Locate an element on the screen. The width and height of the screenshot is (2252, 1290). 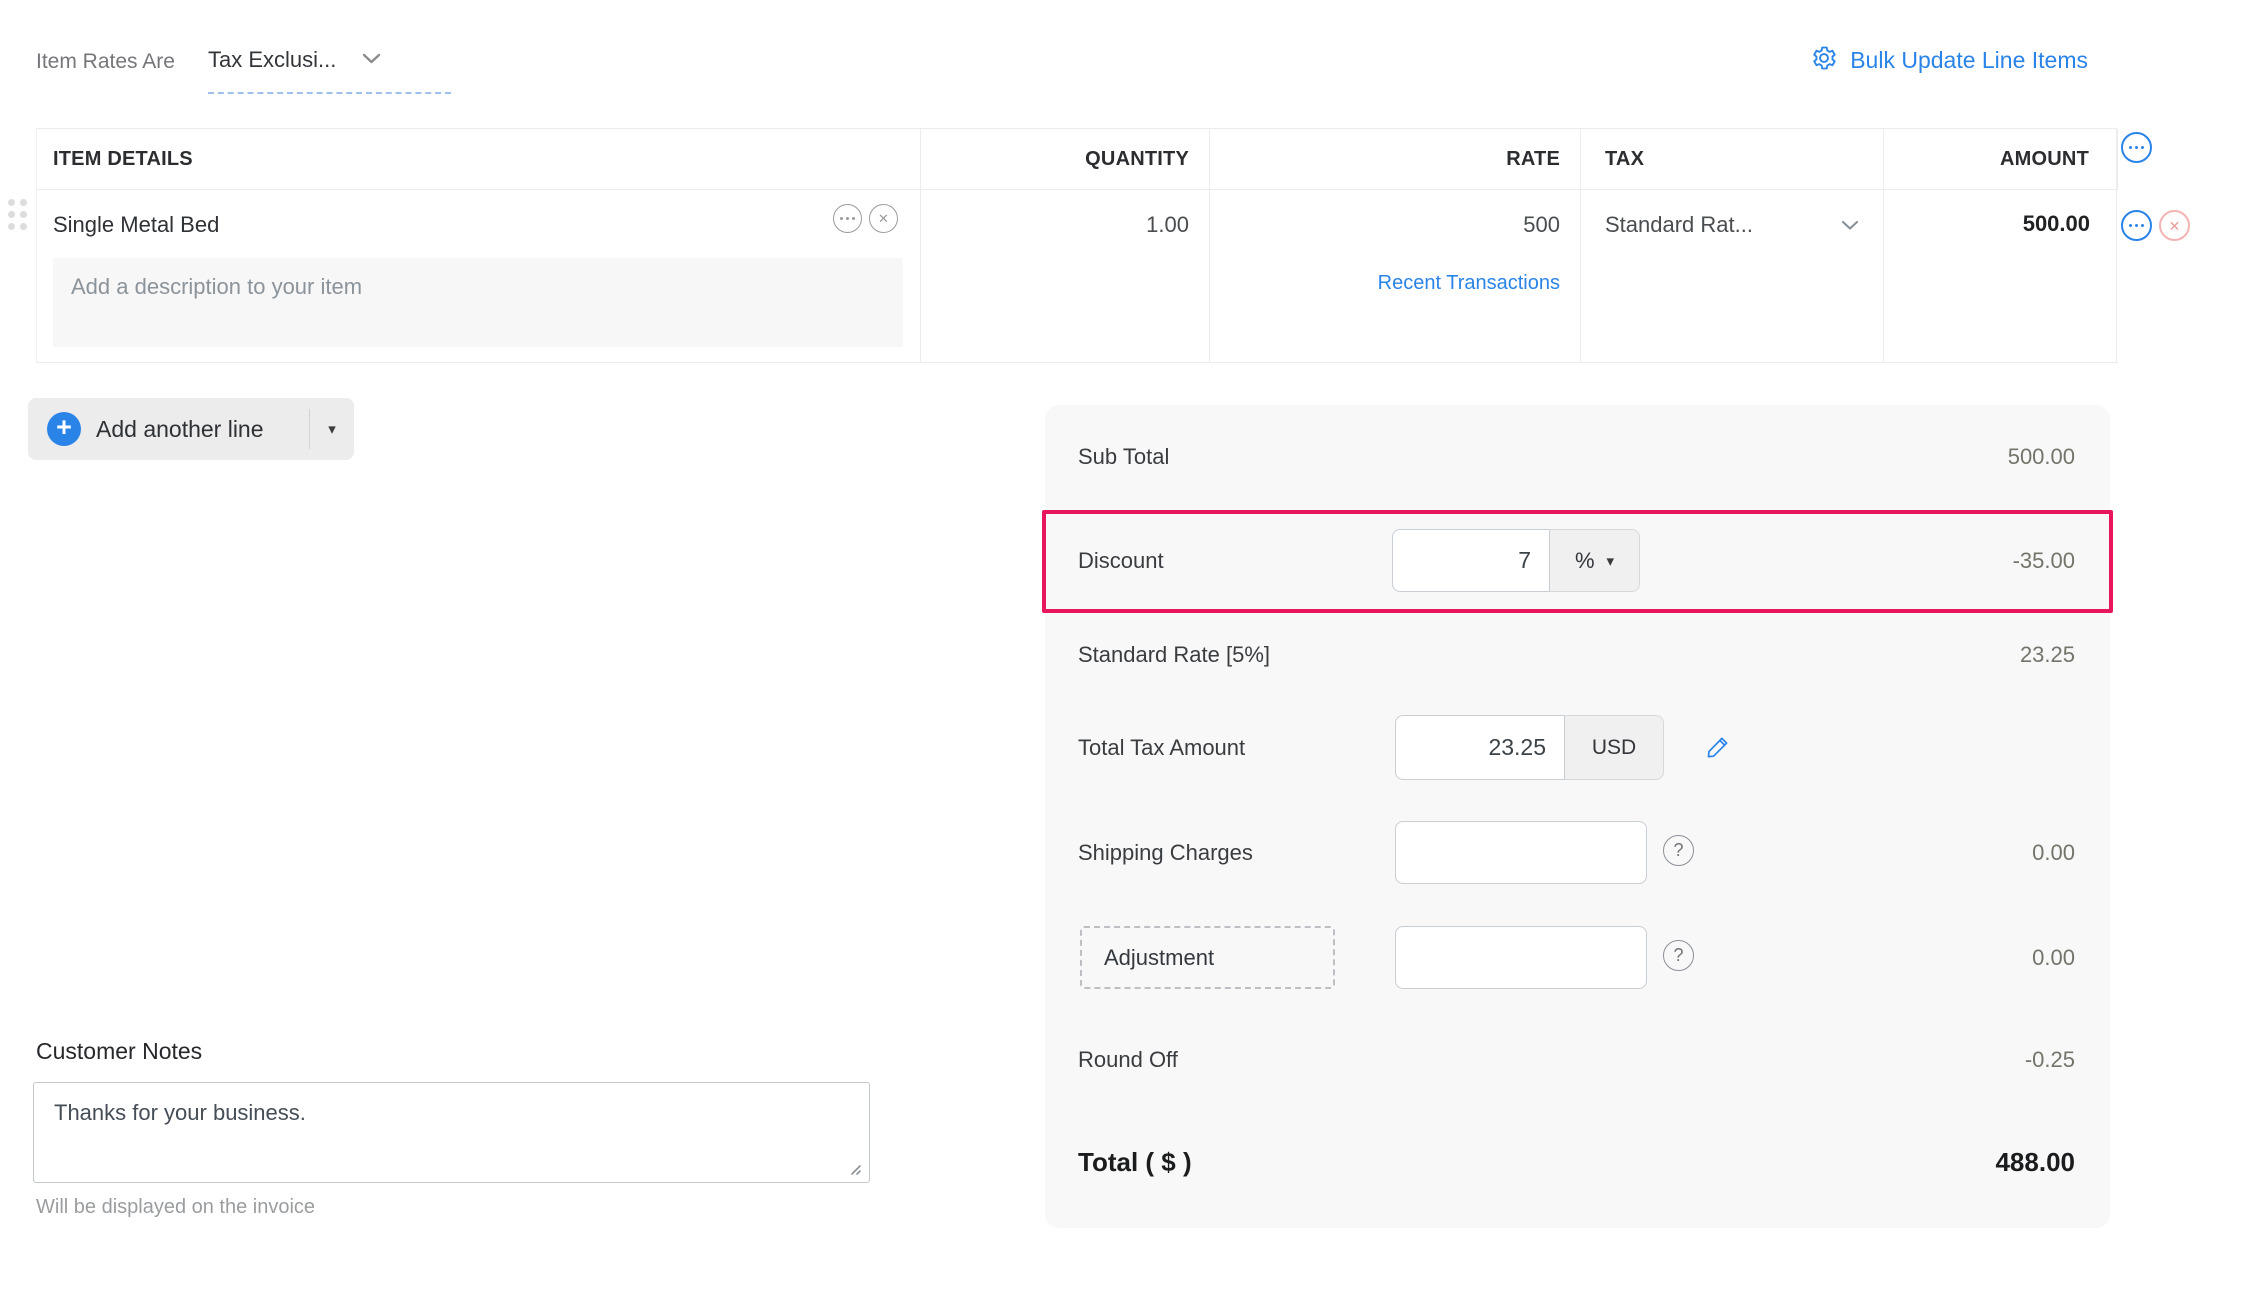
discount-label: Discount is located at coordinates (1121, 560).